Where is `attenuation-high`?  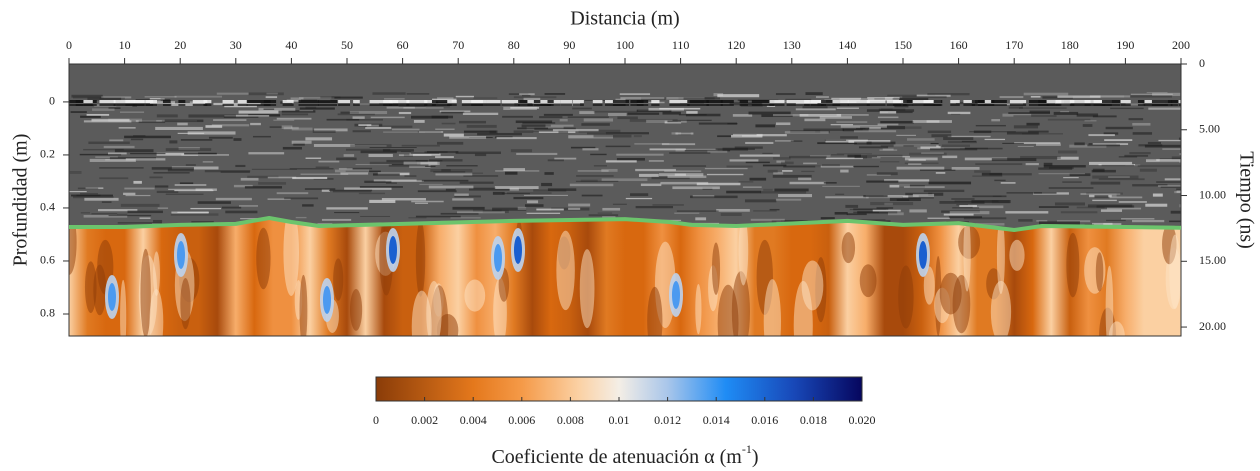 attenuation-high is located at coordinates (327, 300).